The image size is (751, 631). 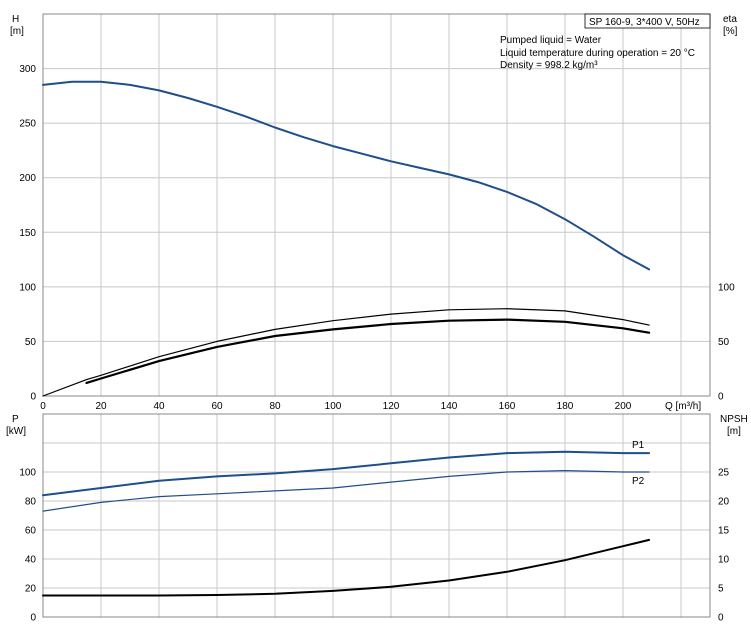 I want to click on y2-tick-label: 10, so click(x=724, y=560).